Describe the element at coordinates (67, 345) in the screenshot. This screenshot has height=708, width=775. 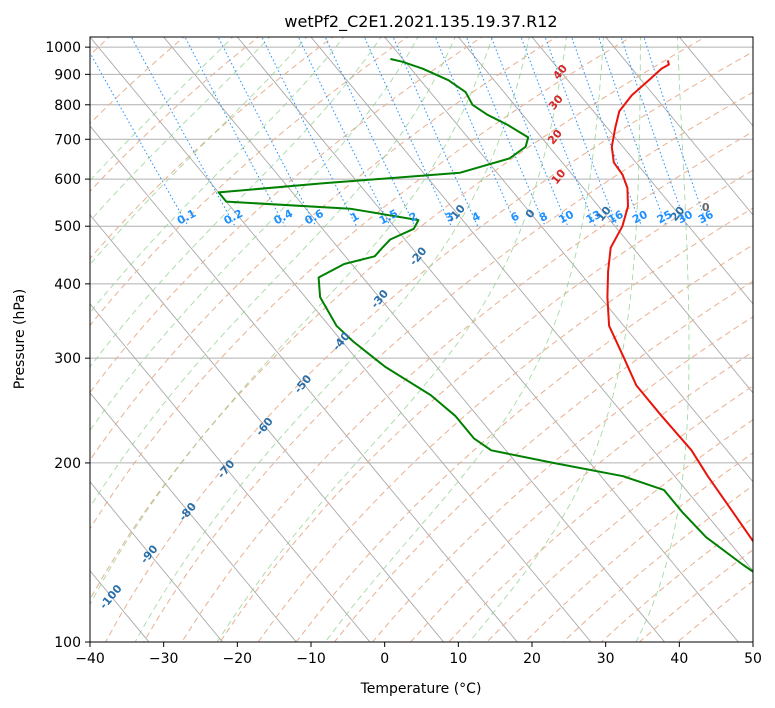
I see `y-axis: 100 200 300 400 500 600 700 800 900 1000` at that location.